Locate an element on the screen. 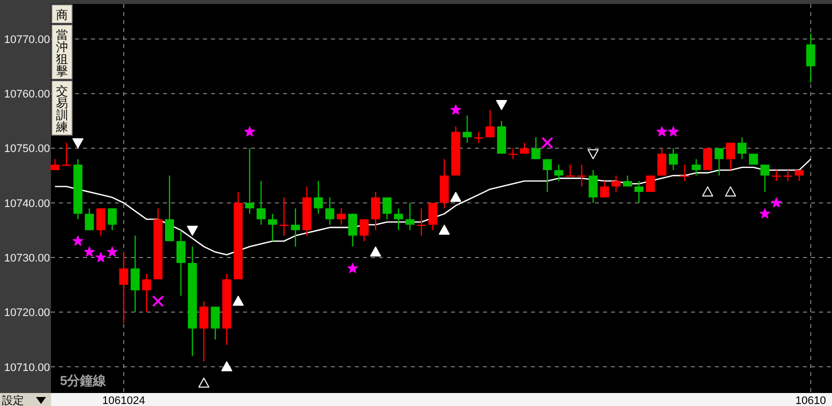 The image size is (832, 406). x-tick-label: 10610 is located at coordinates (810, 400).